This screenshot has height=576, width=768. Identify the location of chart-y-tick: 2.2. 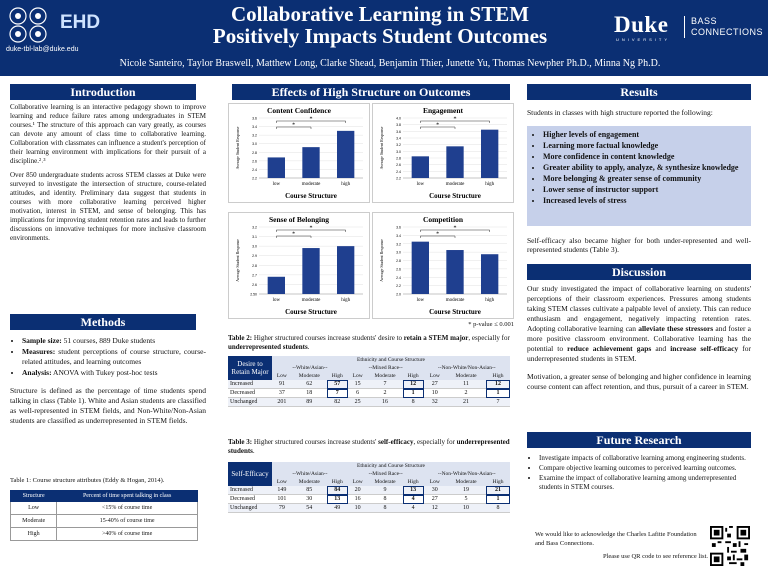
(398, 286).